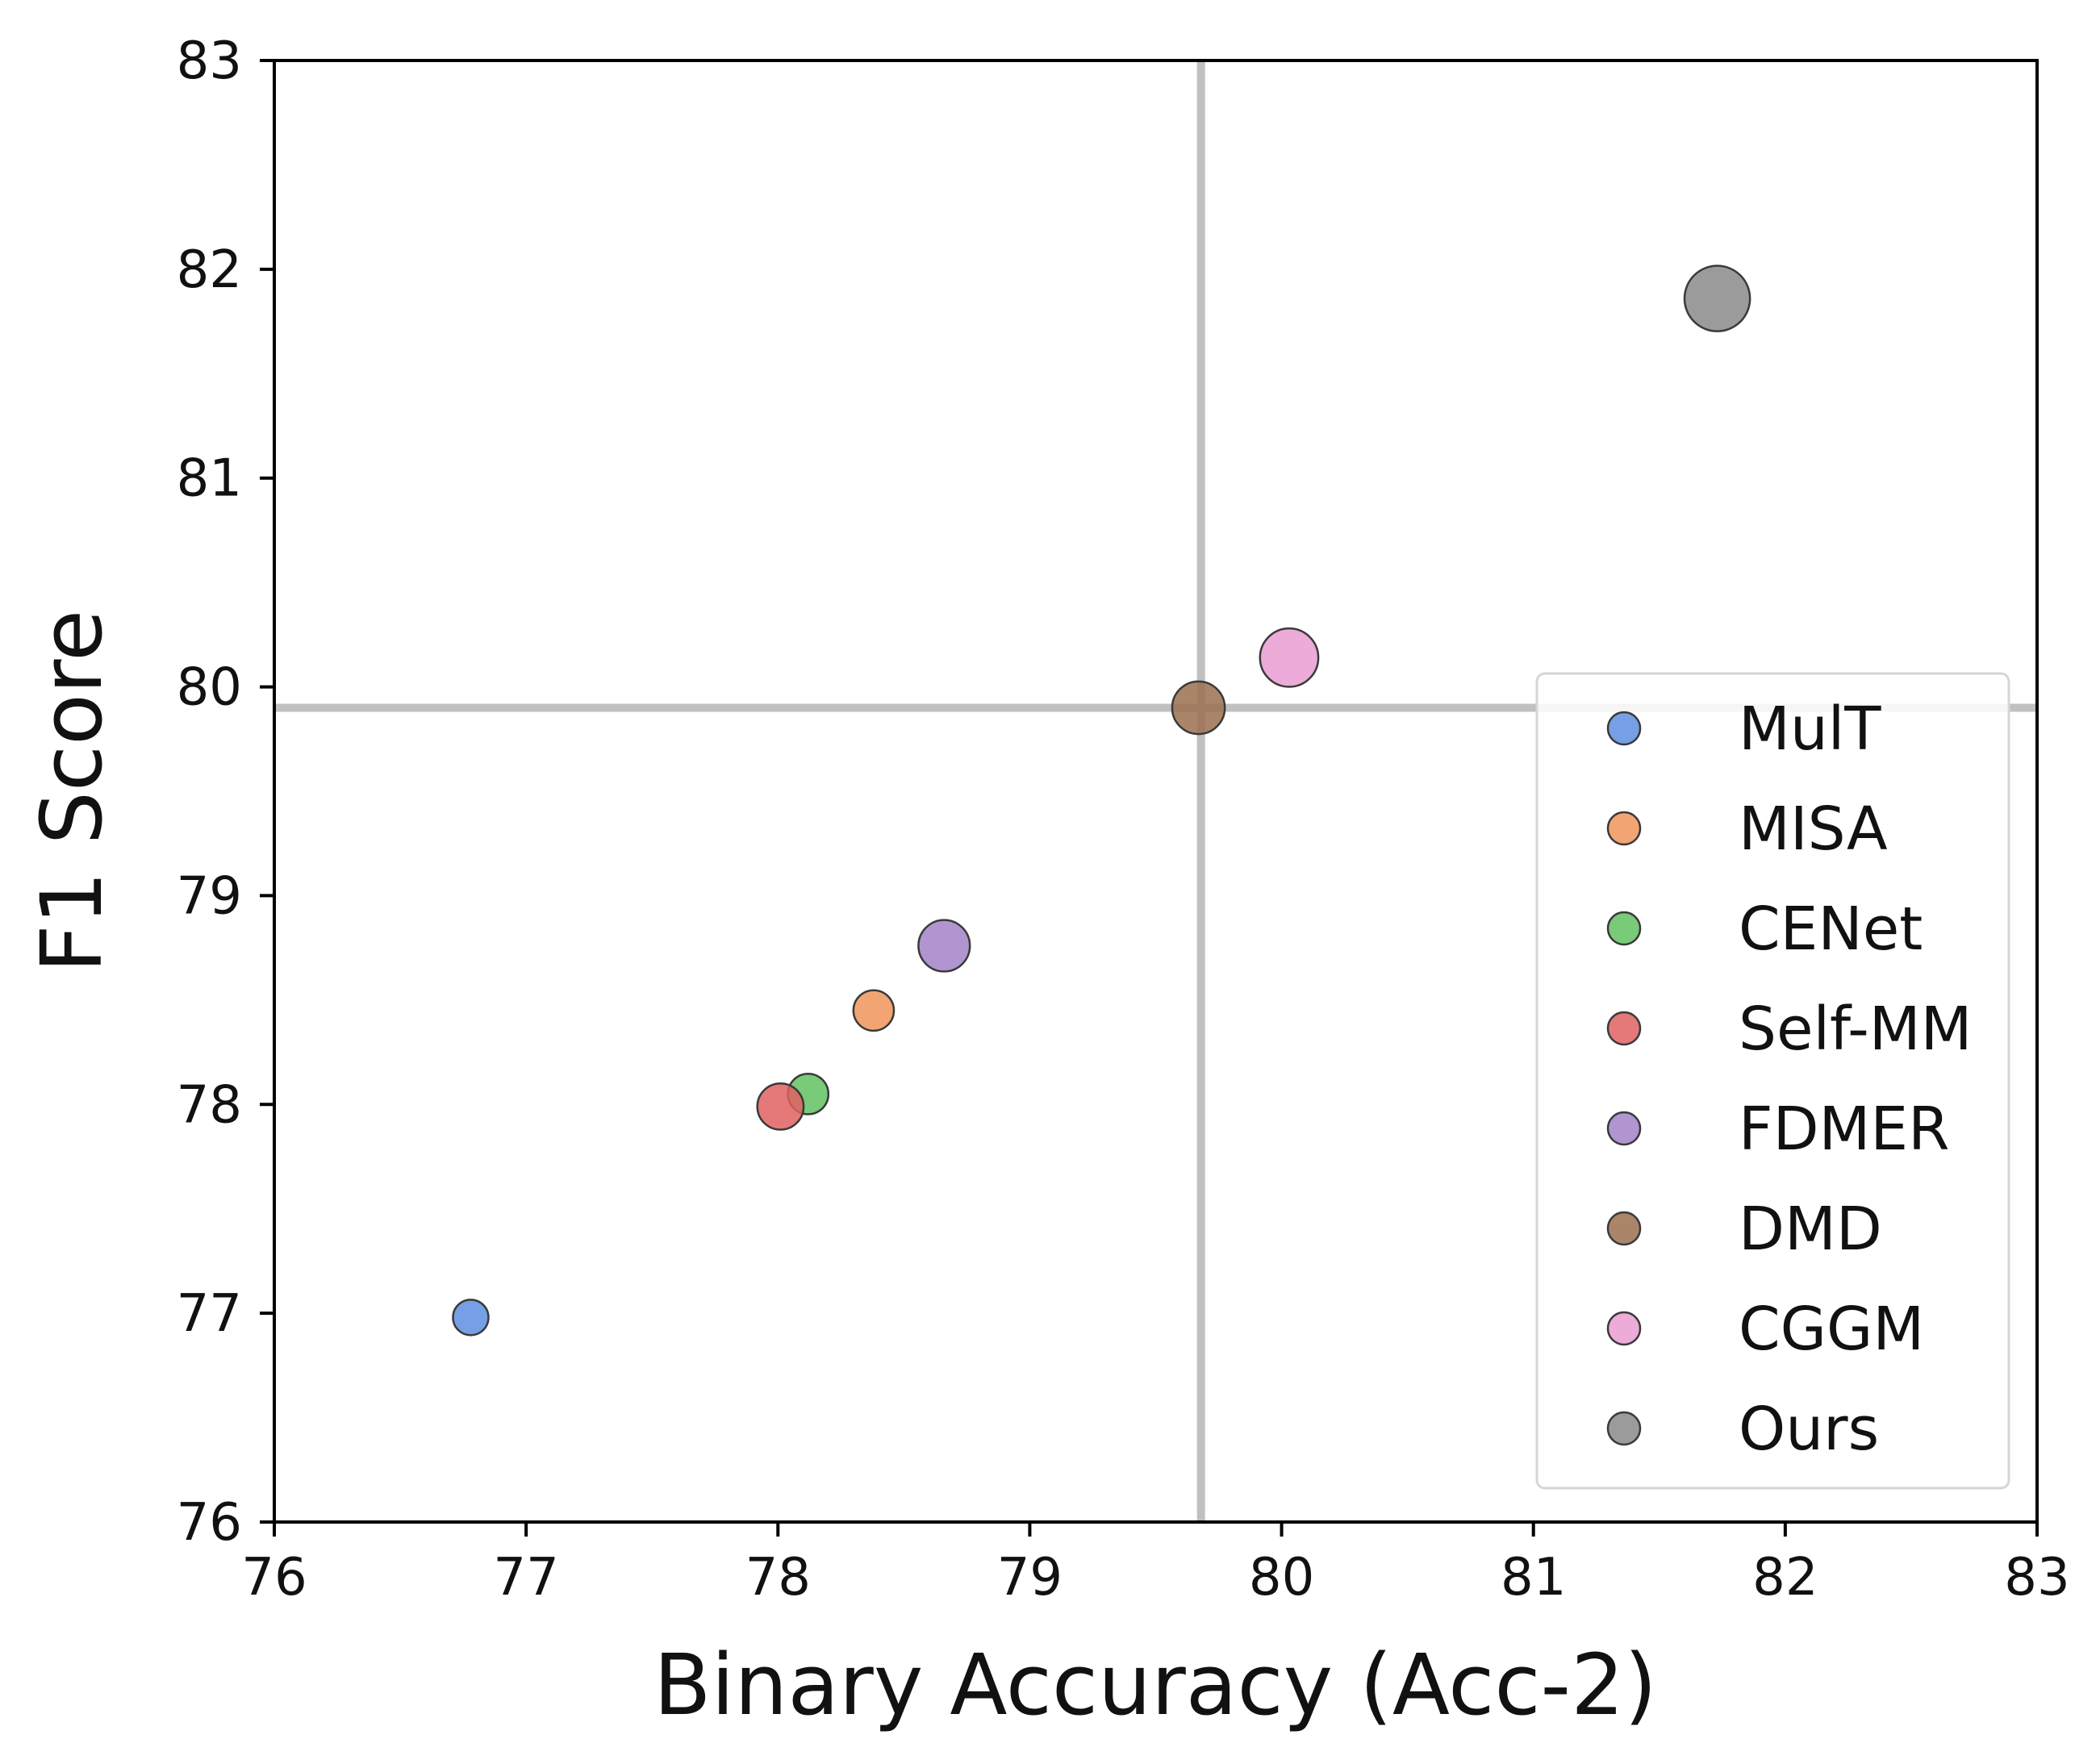 This screenshot has height=1764, width=2100. Describe the element at coordinates (1809, 1430) in the screenshot. I see `legend-label: Ours` at that location.